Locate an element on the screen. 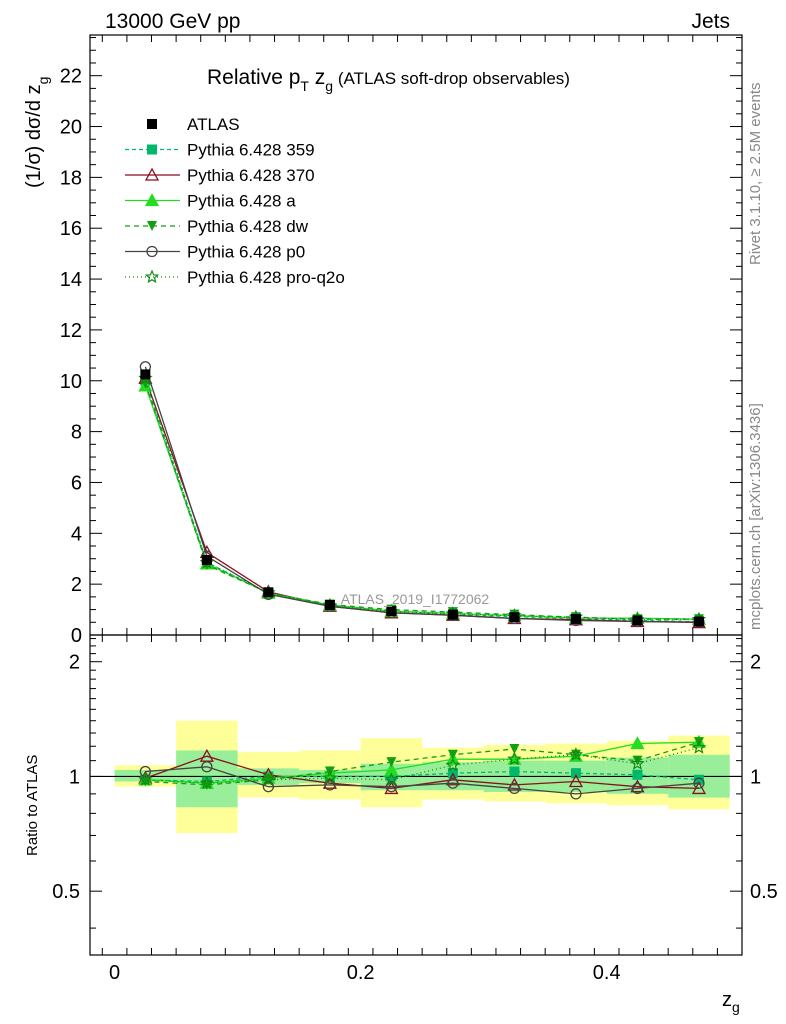  y-tick-label: 2 is located at coordinates (76, 585).